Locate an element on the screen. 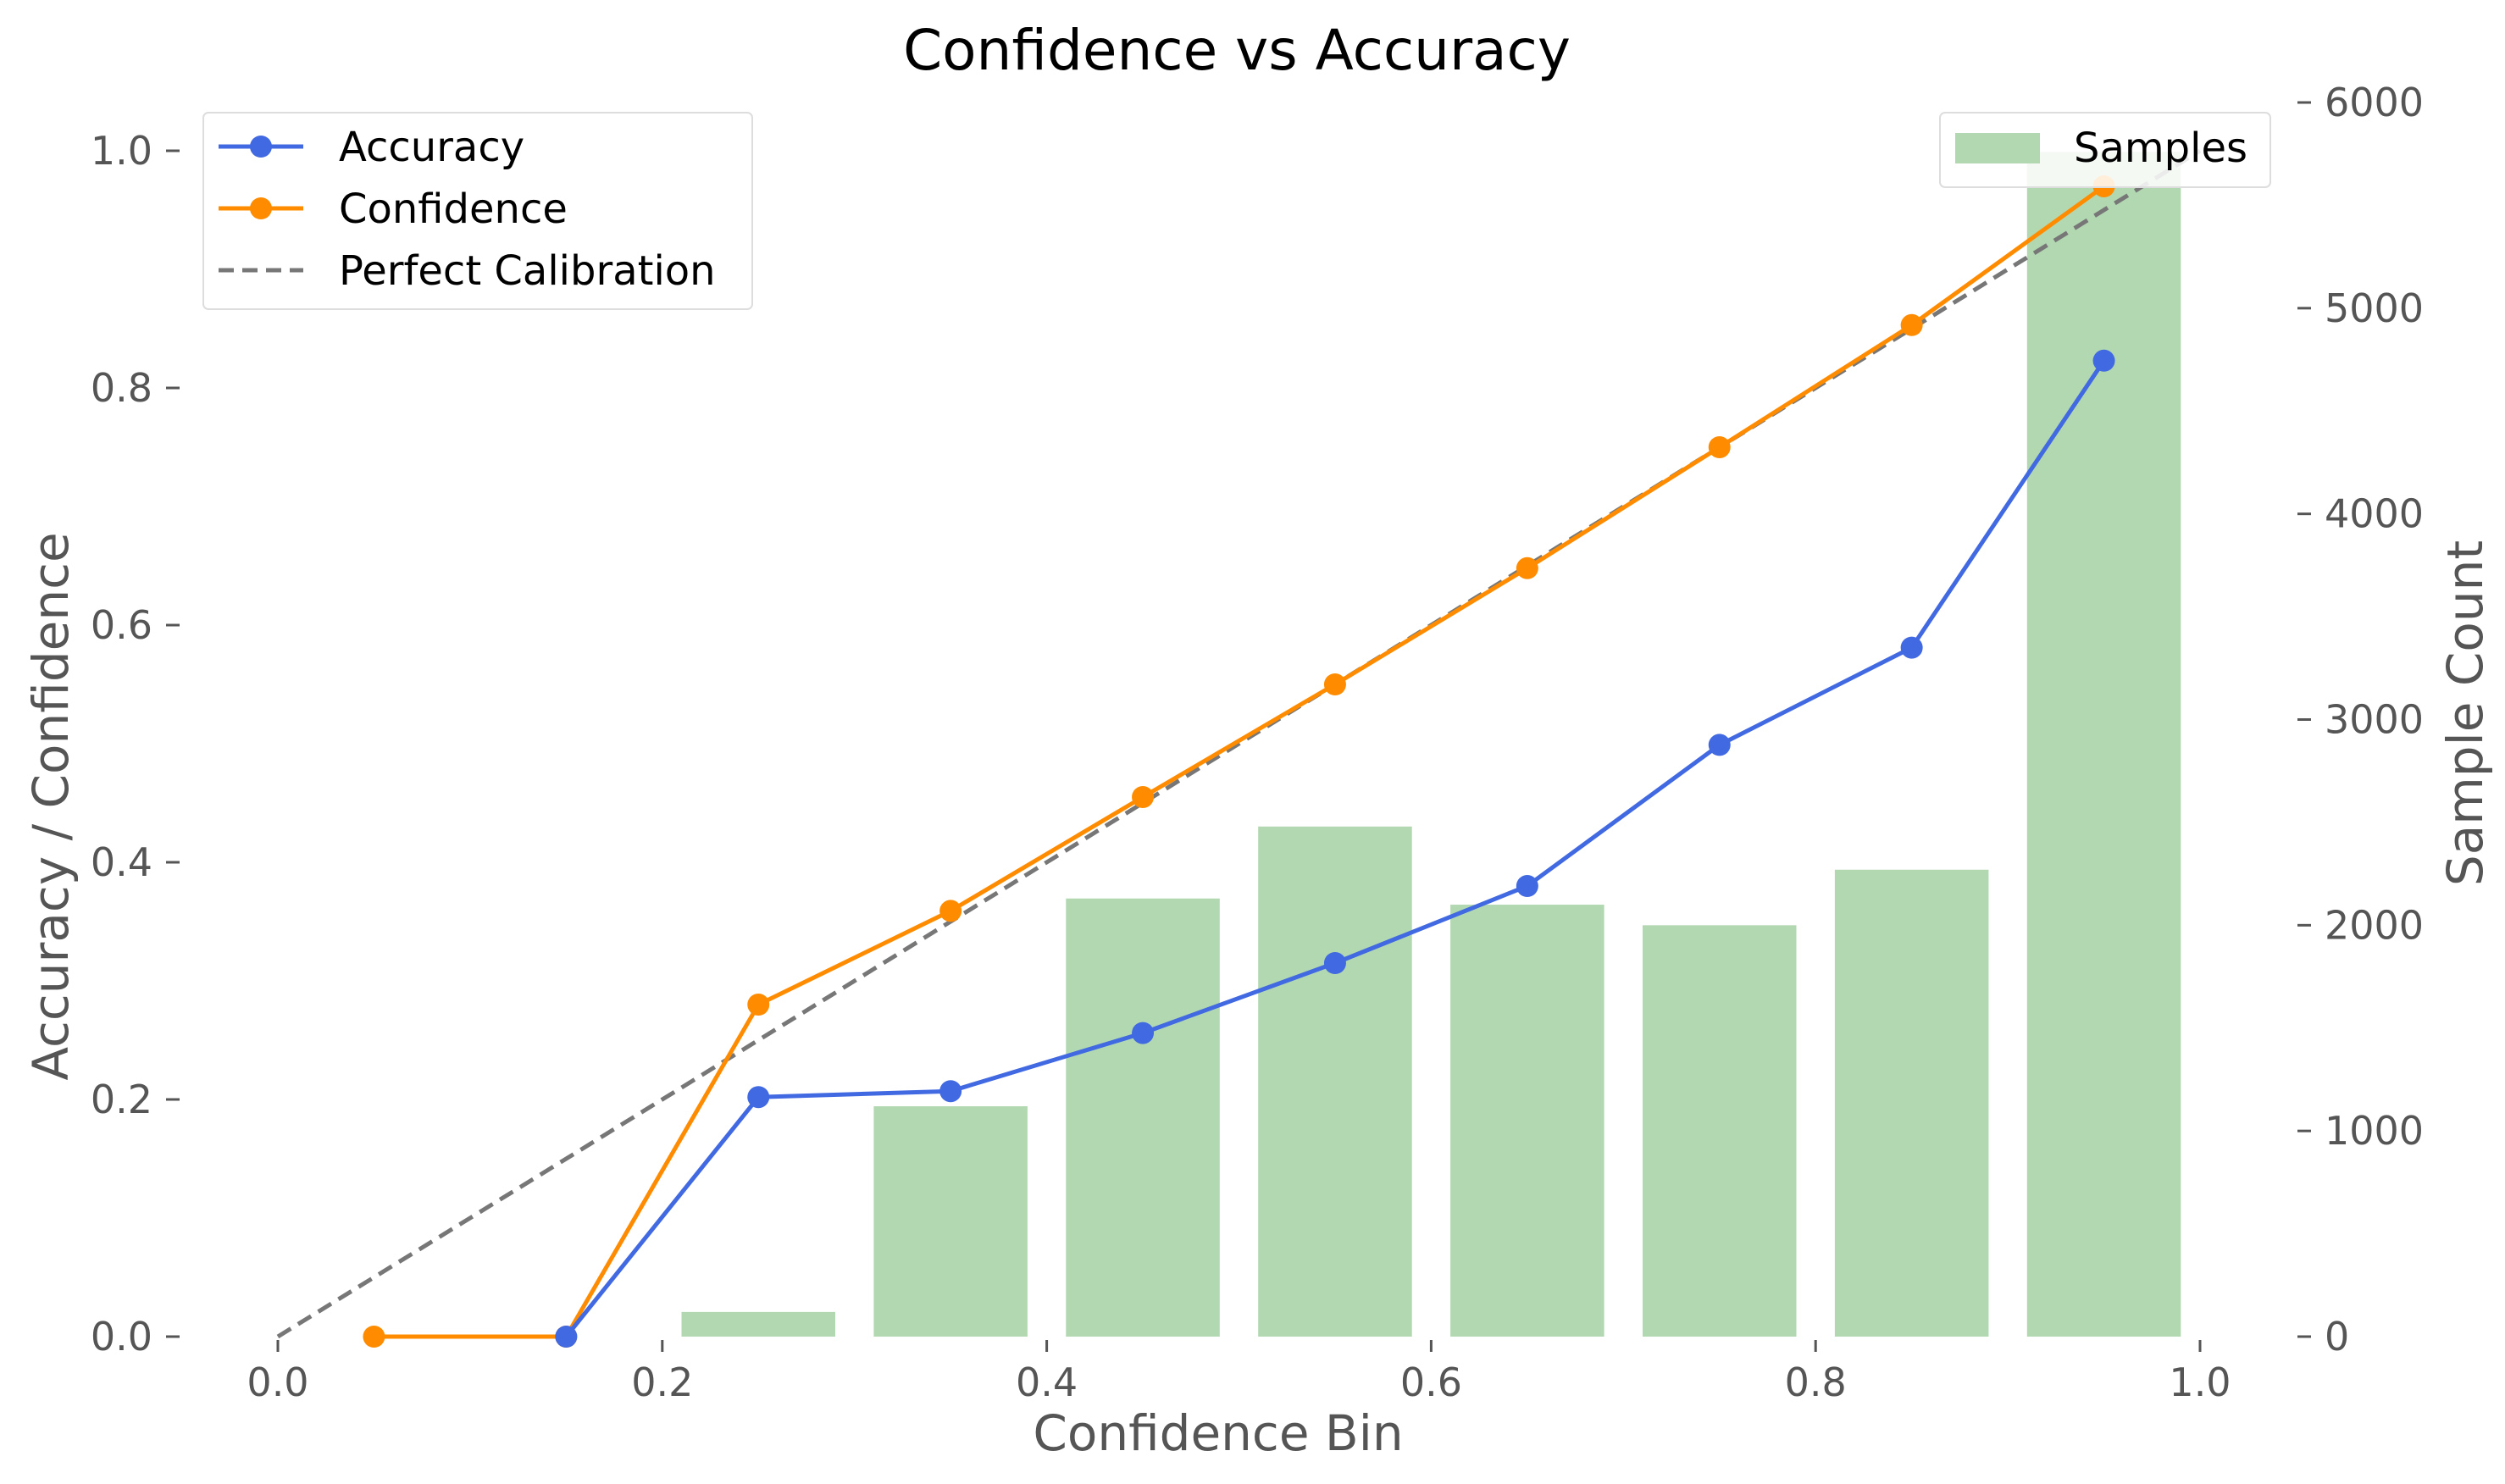  y2-tick-label: 6000 is located at coordinates (2374, 102).